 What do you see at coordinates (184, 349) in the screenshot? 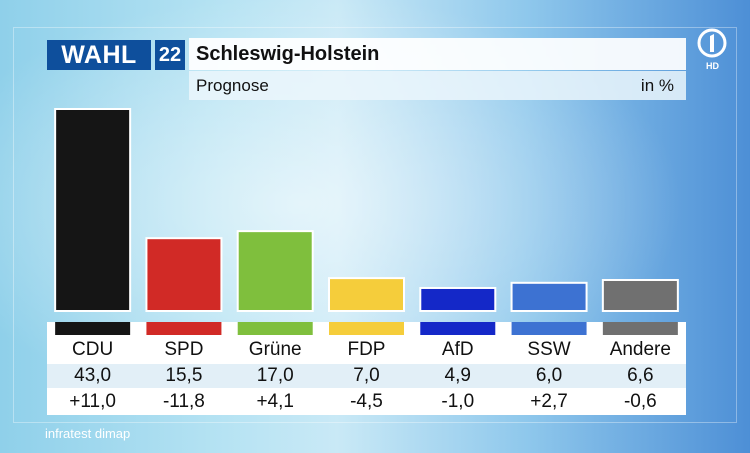
I see `party-label: SPD` at bounding box center [184, 349].